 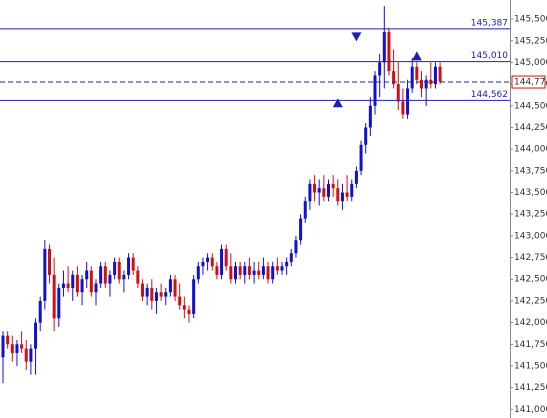 I want to click on y-tick-label: 142,250, so click(x=530, y=301).